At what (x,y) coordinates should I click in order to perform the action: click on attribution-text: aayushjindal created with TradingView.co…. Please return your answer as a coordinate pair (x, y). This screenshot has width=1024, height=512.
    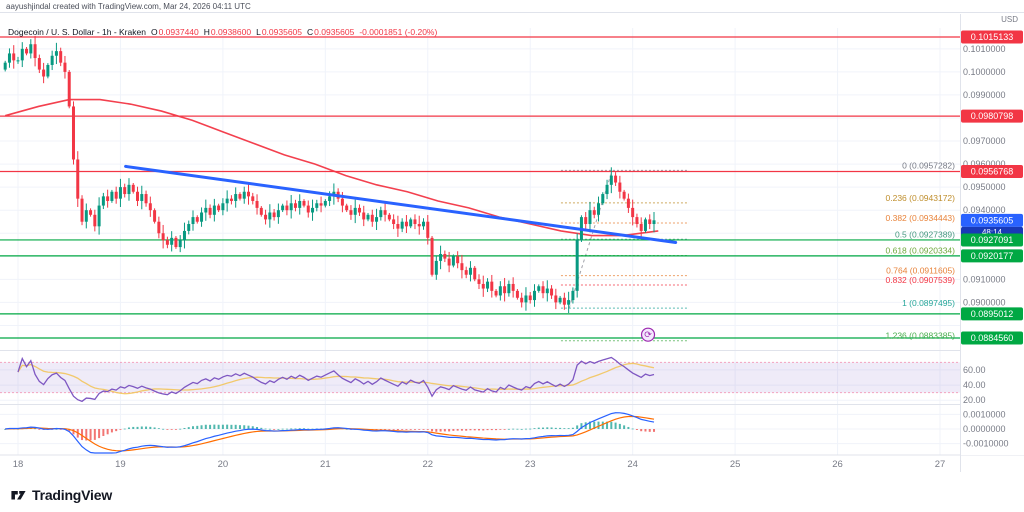
    Looking at the image, I should click on (128, 6).